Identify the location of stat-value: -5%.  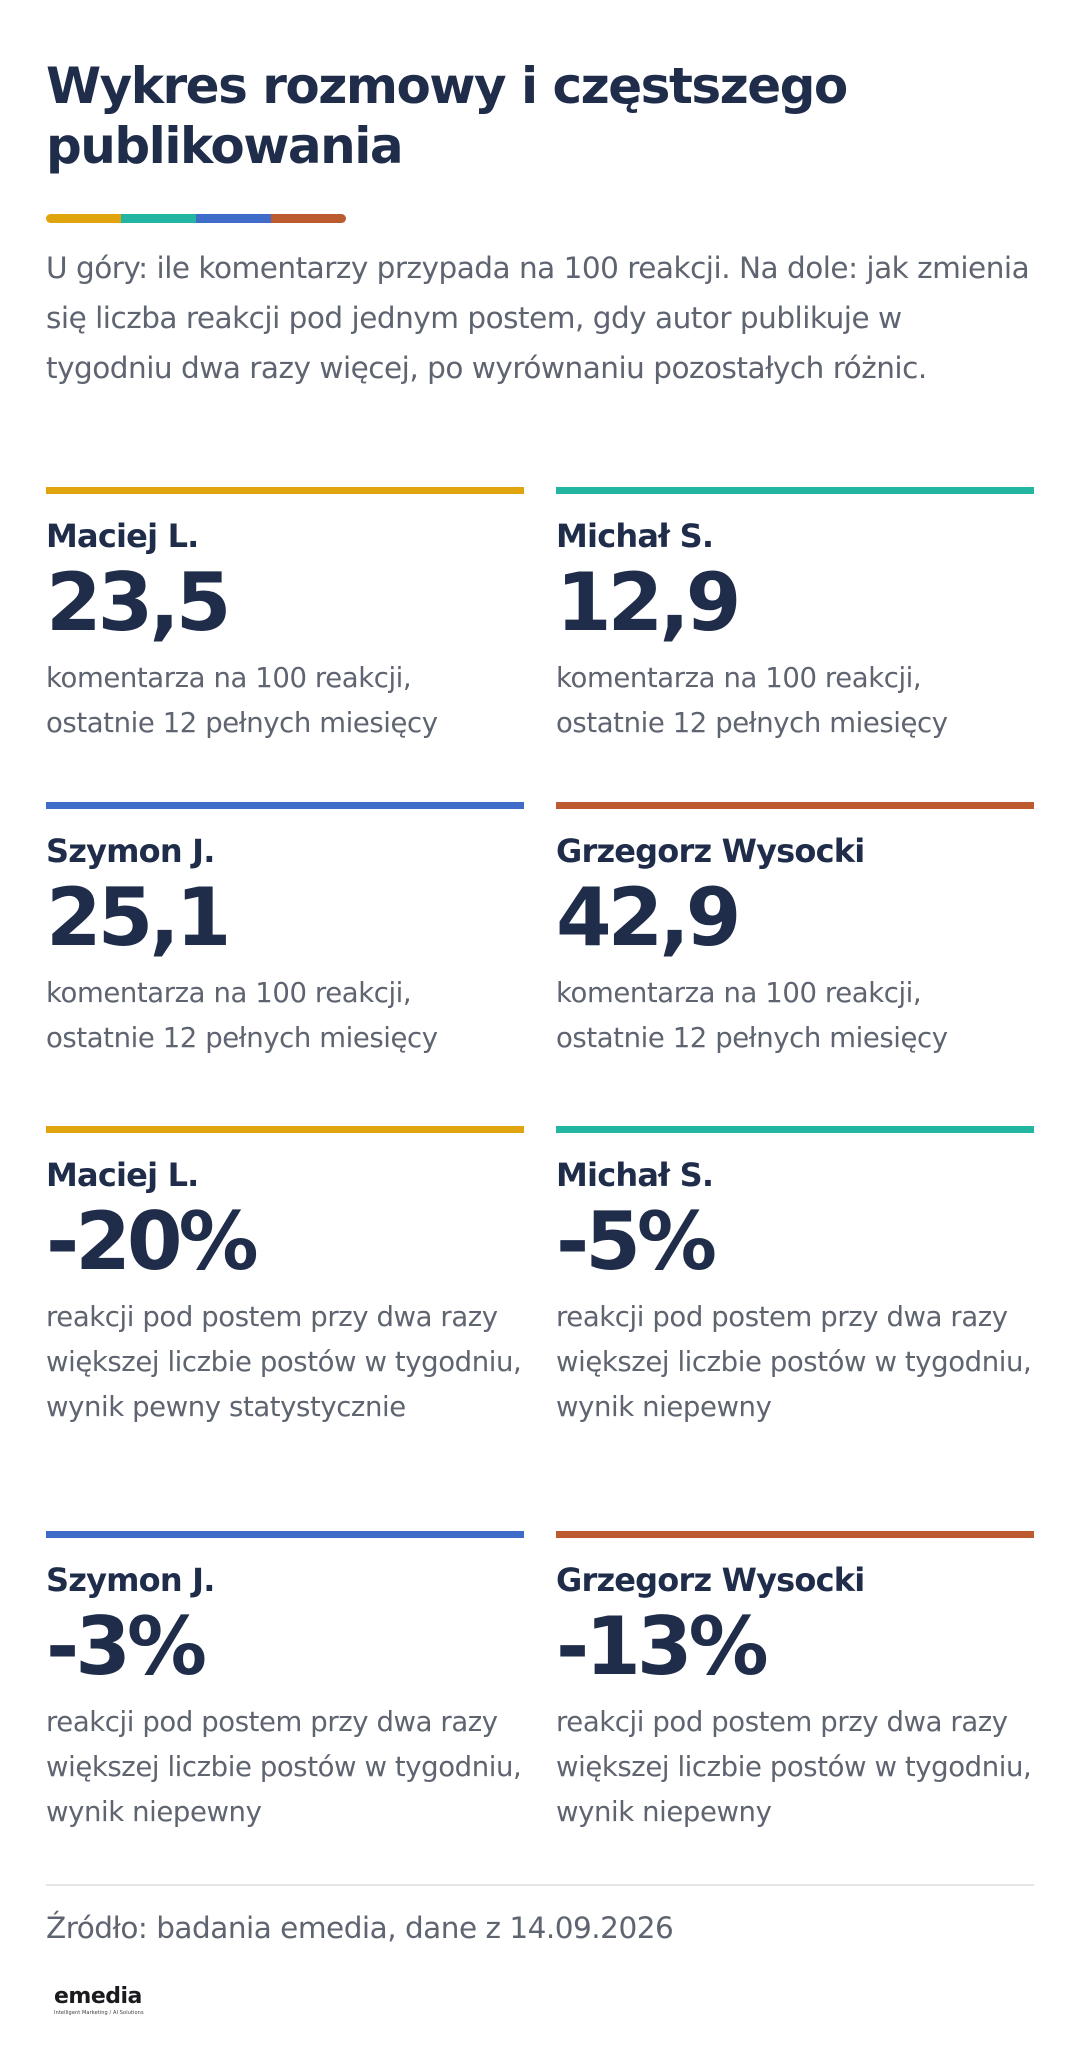
(636, 1241).